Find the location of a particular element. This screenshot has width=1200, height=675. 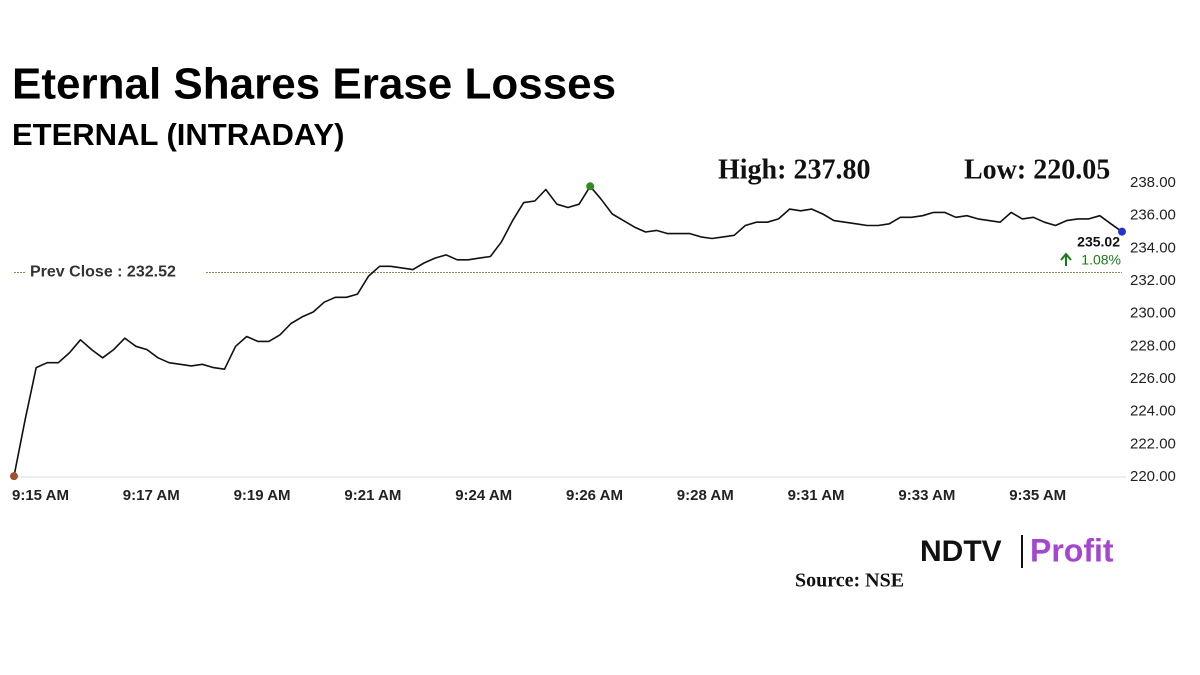

y-tick-label: 226.00 is located at coordinates (1153, 378).